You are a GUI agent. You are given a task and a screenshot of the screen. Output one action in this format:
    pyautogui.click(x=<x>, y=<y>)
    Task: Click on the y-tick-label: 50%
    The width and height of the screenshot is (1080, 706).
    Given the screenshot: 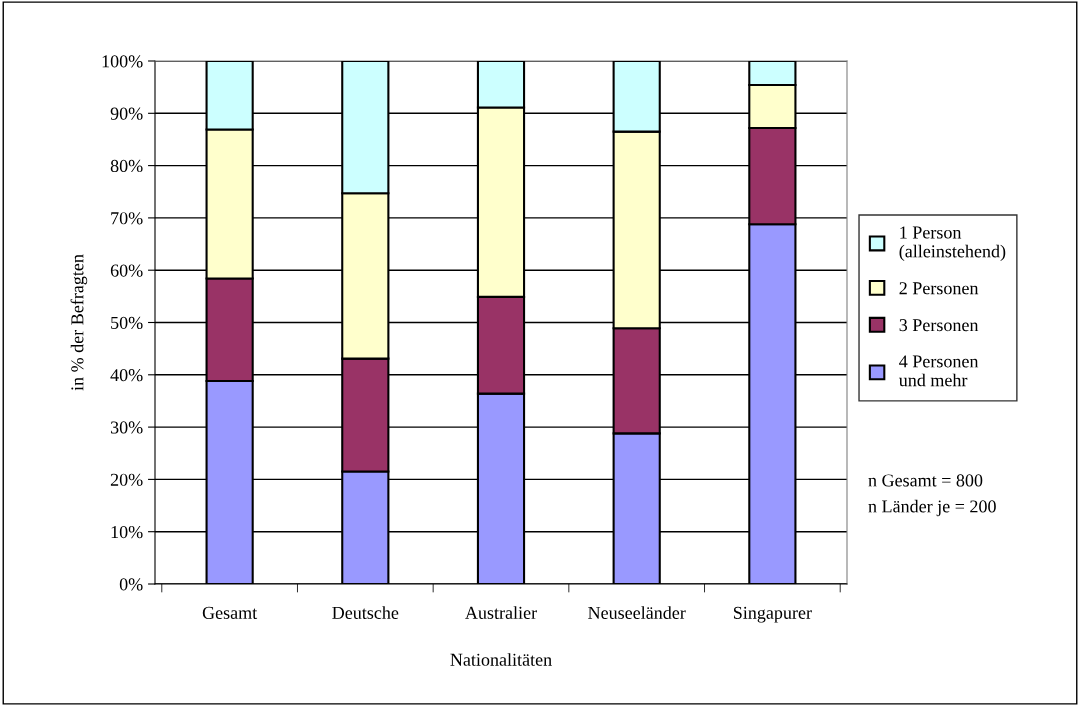 What is the action you would take?
    pyautogui.click(x=127, y=322)
    